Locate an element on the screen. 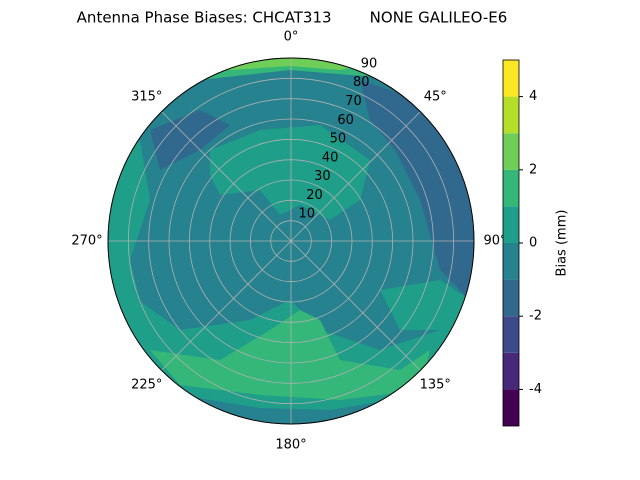 The image size is (640, 480). r-tick-label: 80 is located at coordinates (361, 82).